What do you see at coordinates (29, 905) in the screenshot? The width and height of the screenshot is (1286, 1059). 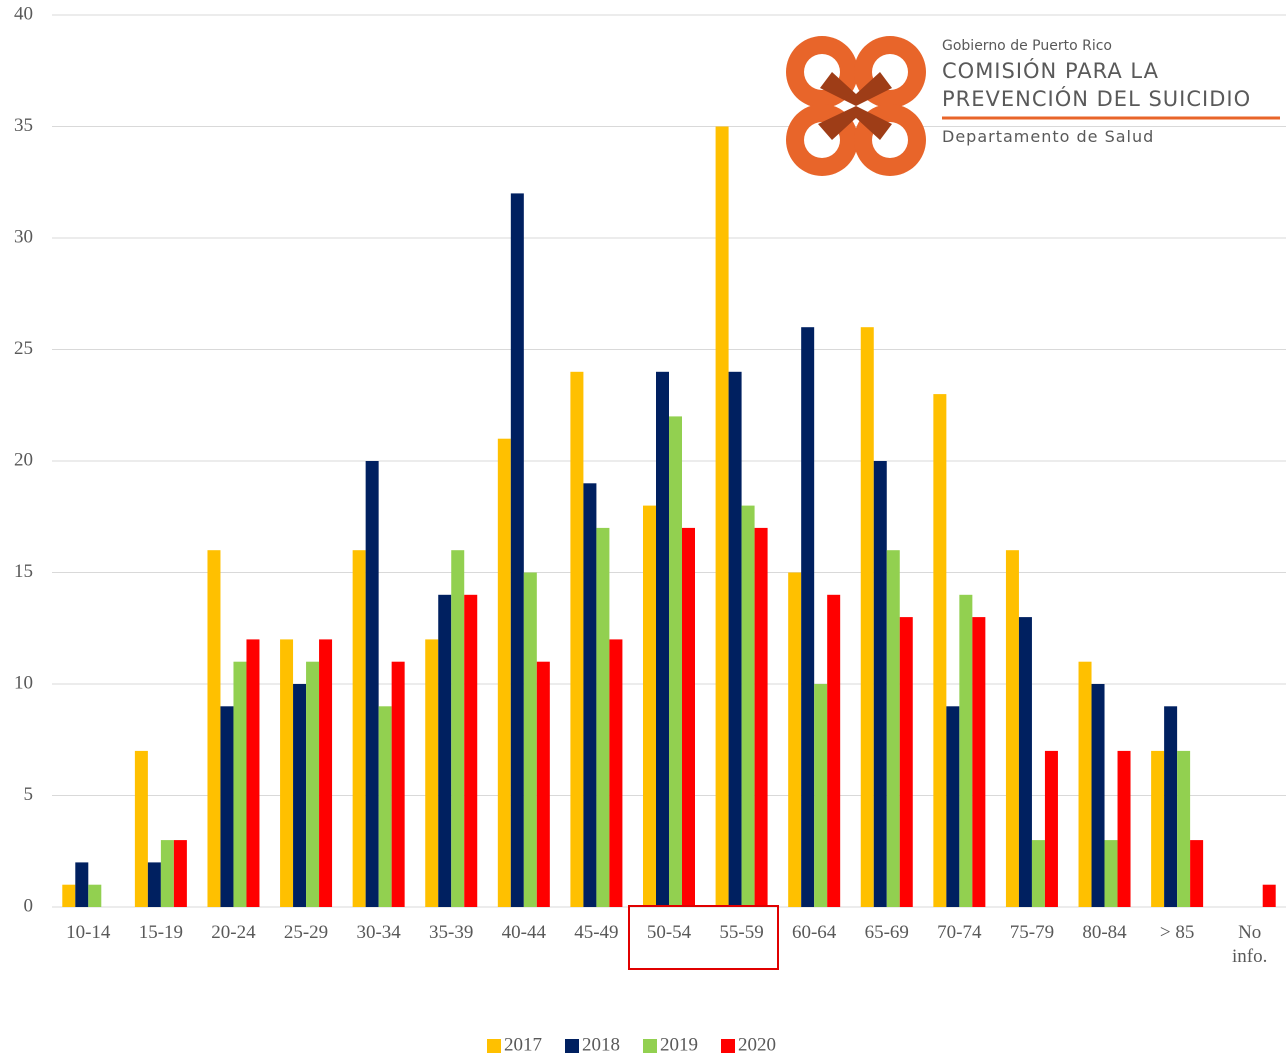 I see `y-tick-label: 0` at bounding box center [29, 905].